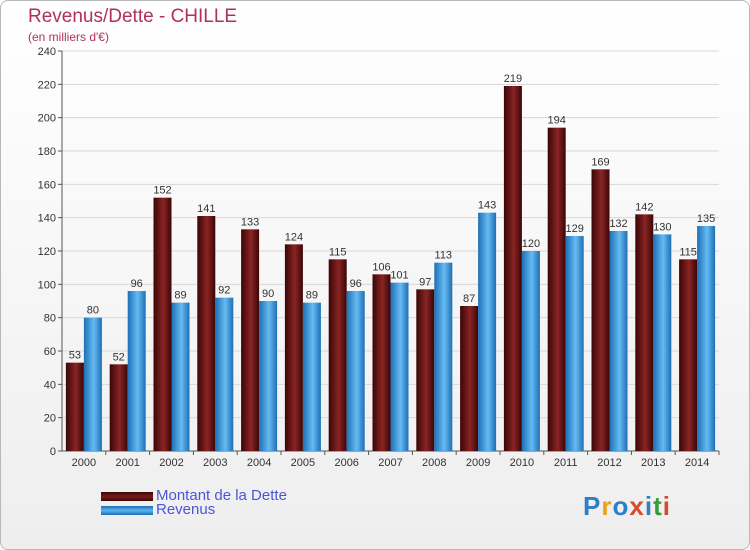 The image size is (750, 550). Describe the element at coordinates (697, 463) in the screenshot. I see `x-tick-label: 2014` at that location.